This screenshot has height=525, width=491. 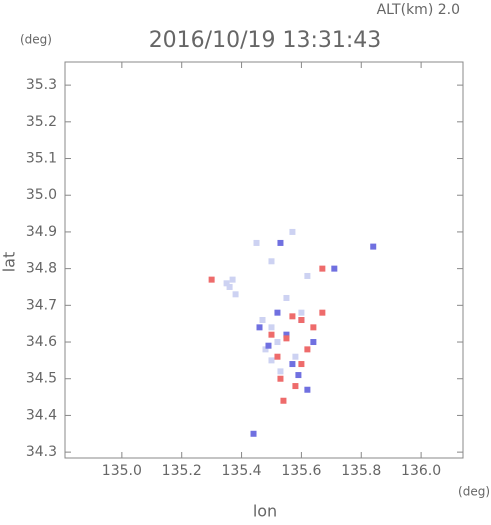 I want to click on y-tick-label: 34.8, so click(x=41, y=269).